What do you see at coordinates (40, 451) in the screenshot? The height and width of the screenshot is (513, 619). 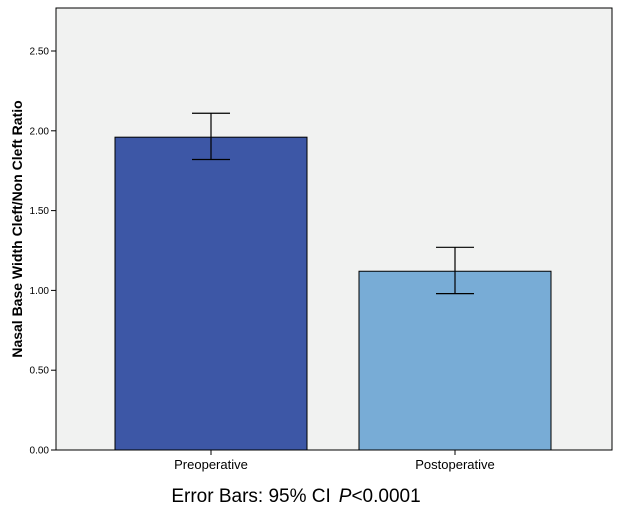 I see `y-tick-label: 0.00` at bounding box center [40, 451].